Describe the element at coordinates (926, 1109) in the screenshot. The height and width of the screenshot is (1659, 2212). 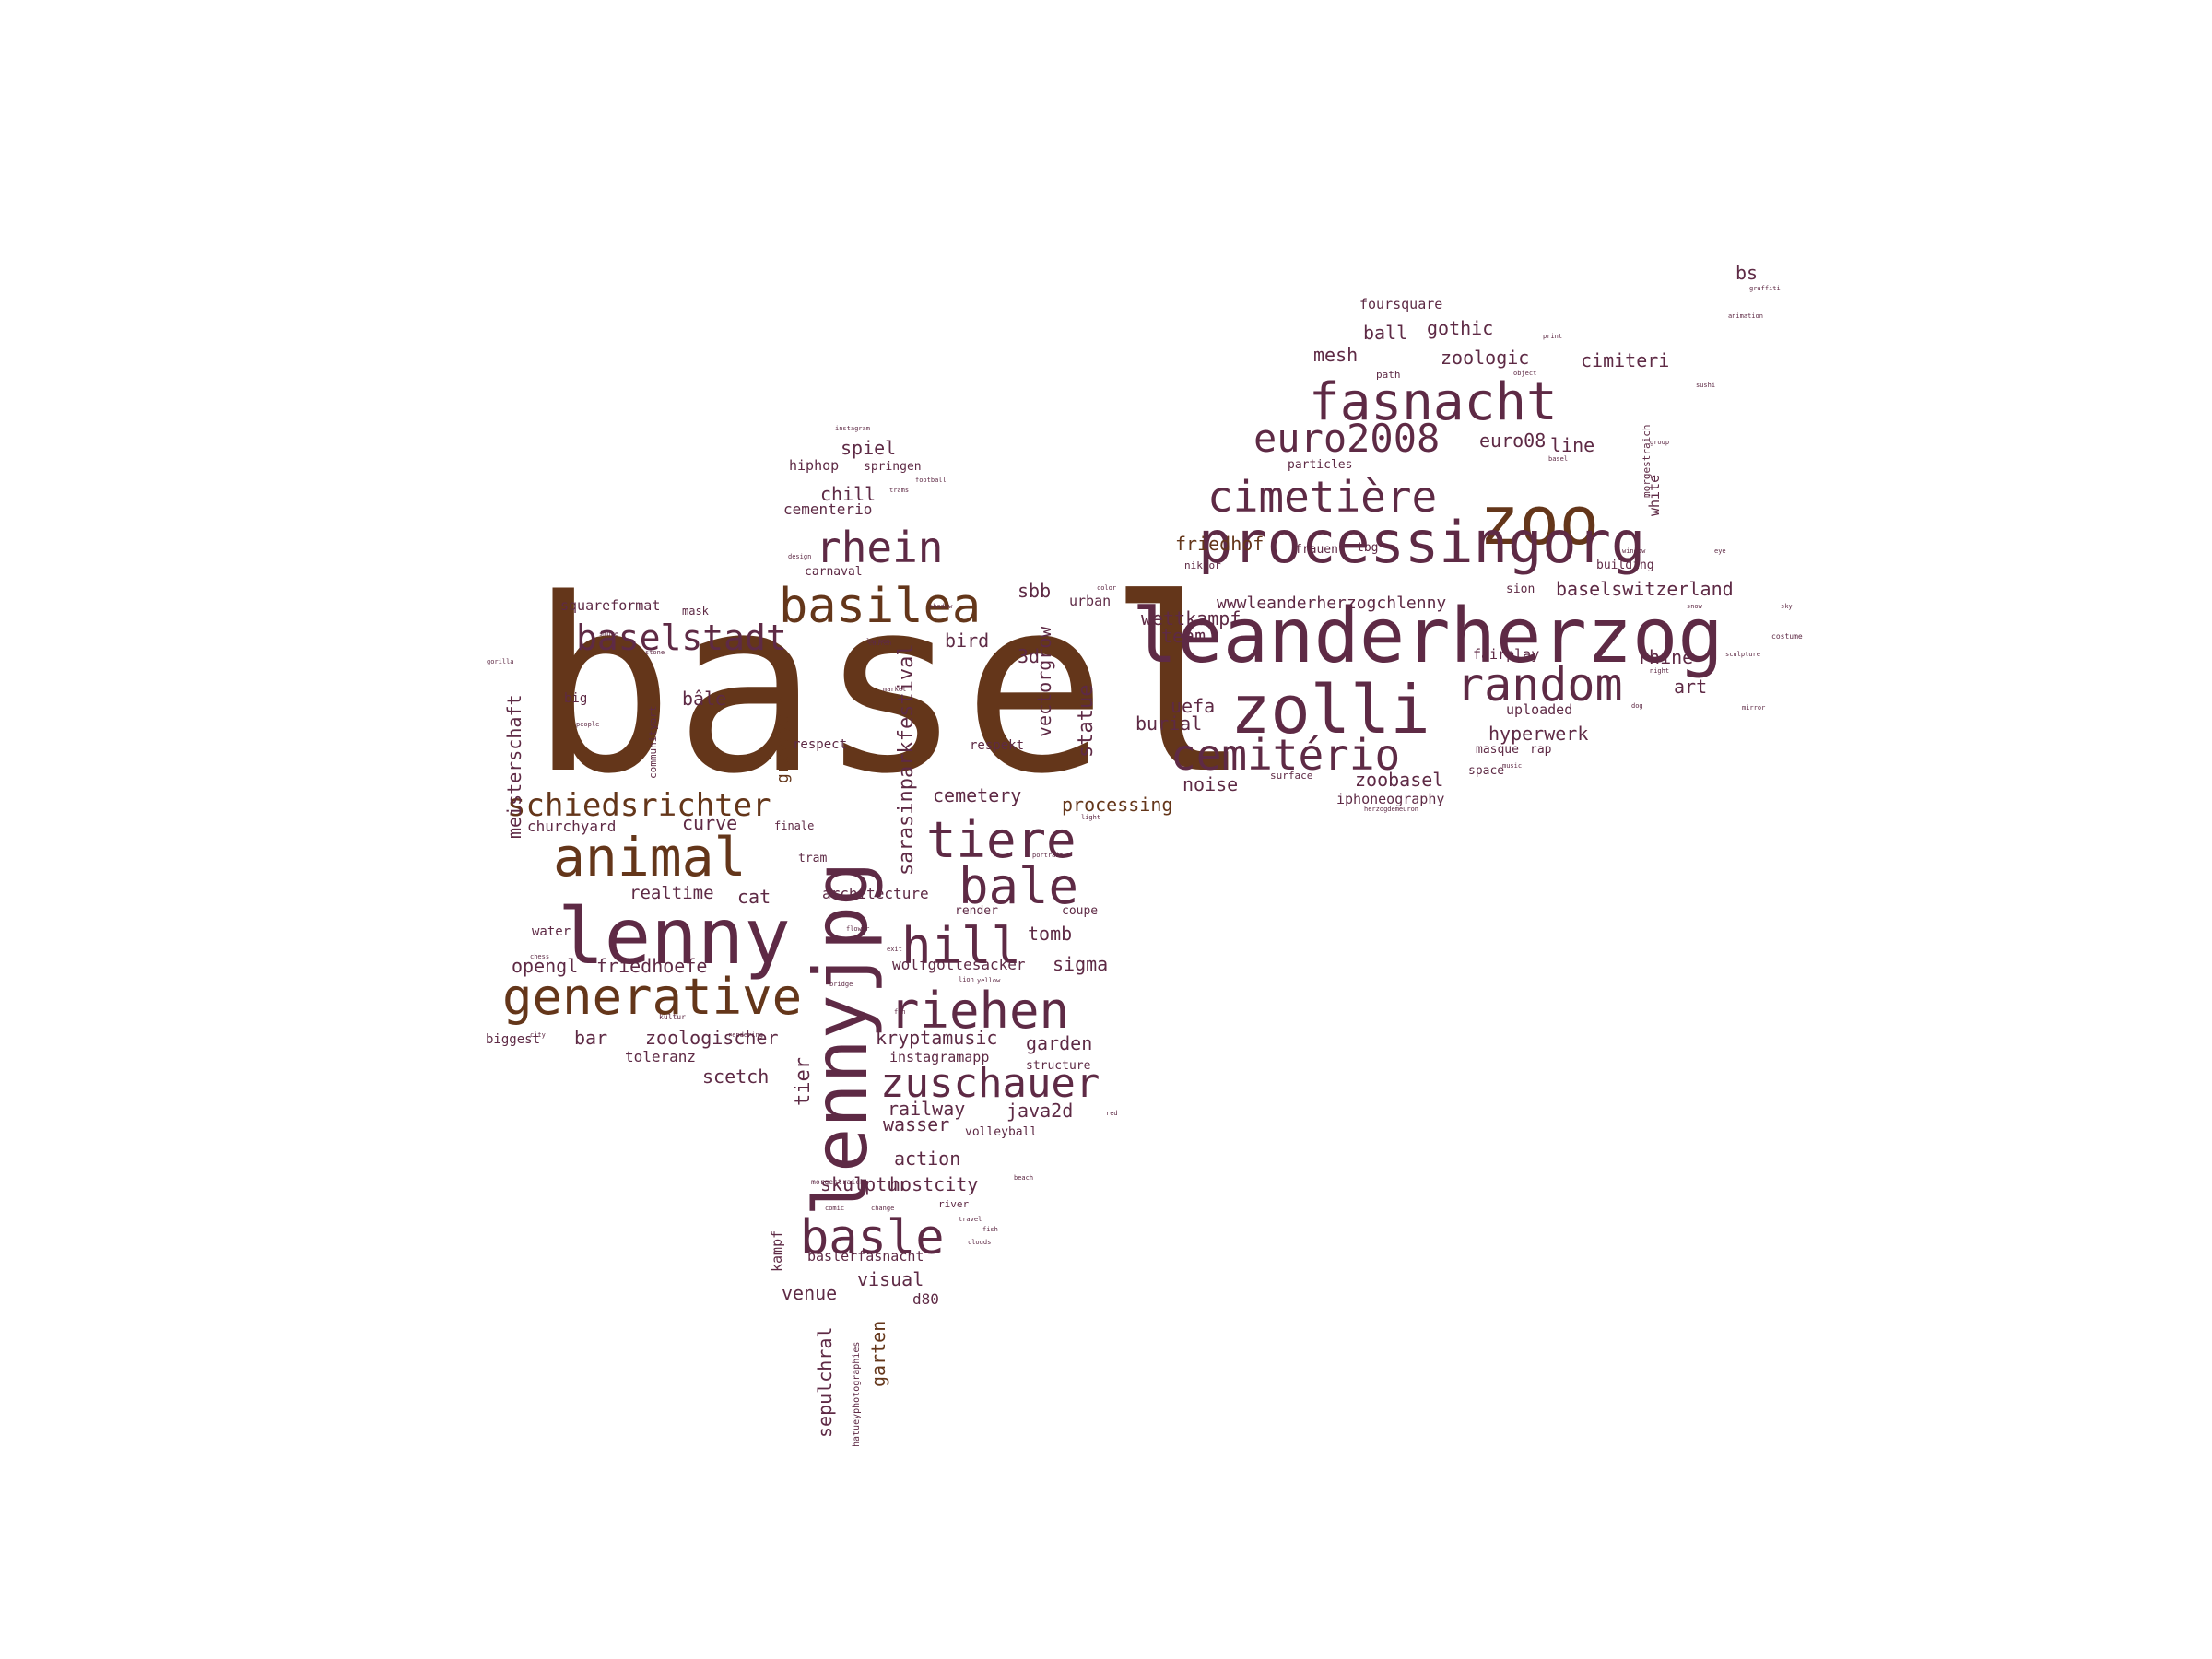
I see `word-railway: railway` at that location.